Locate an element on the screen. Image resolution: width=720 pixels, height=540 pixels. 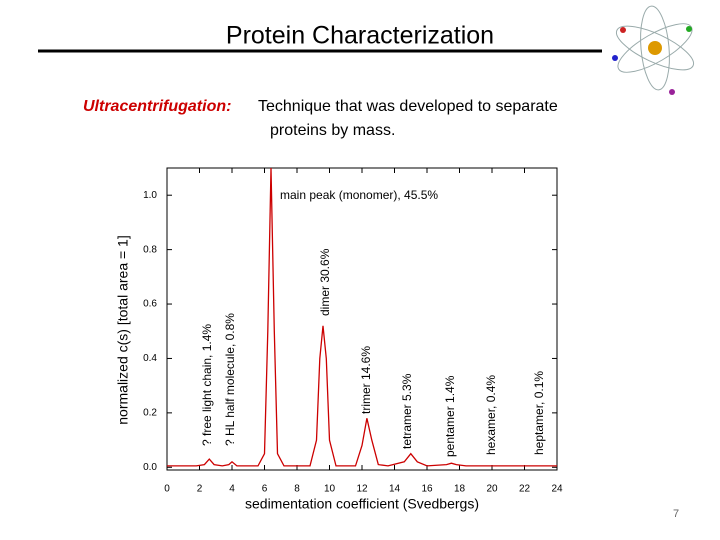
peak-annotation: dimer 30.6% is located at coordinates (325, 282).